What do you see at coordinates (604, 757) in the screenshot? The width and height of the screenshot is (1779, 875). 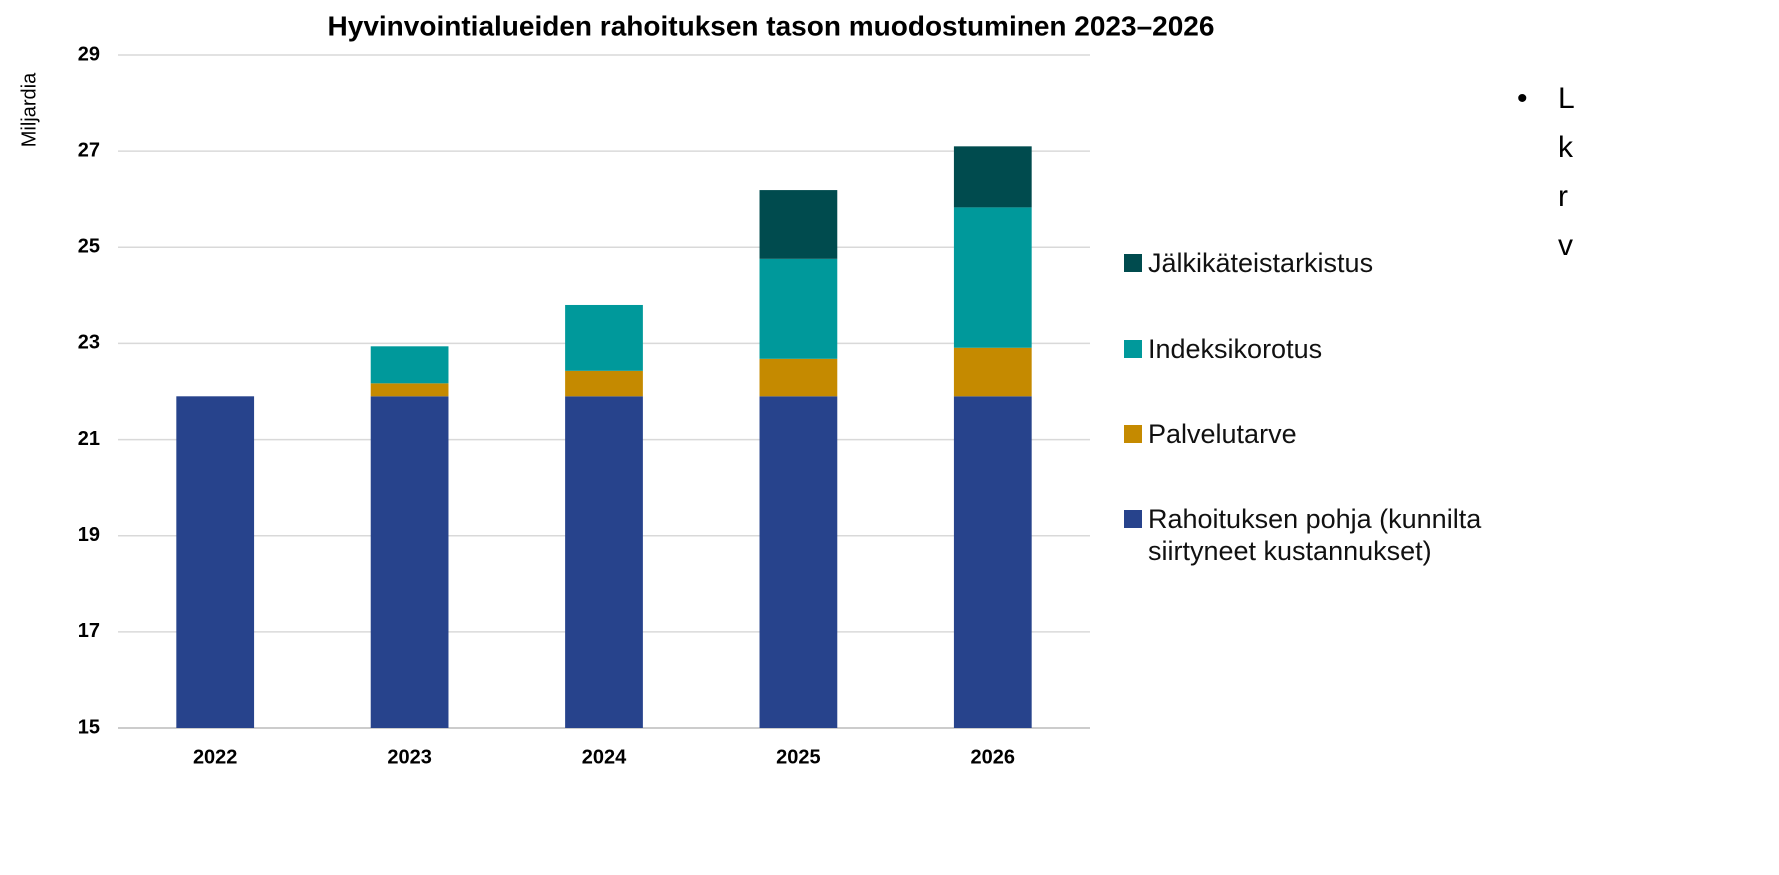 I see `x-tick-label: 2024` at bounding box center [604, 757].